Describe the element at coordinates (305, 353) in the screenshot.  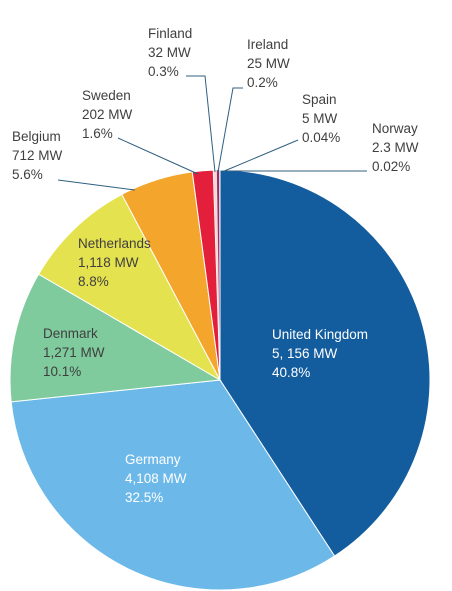
I see `label-value-united-kingdom: 5, 156 MW` at that location.